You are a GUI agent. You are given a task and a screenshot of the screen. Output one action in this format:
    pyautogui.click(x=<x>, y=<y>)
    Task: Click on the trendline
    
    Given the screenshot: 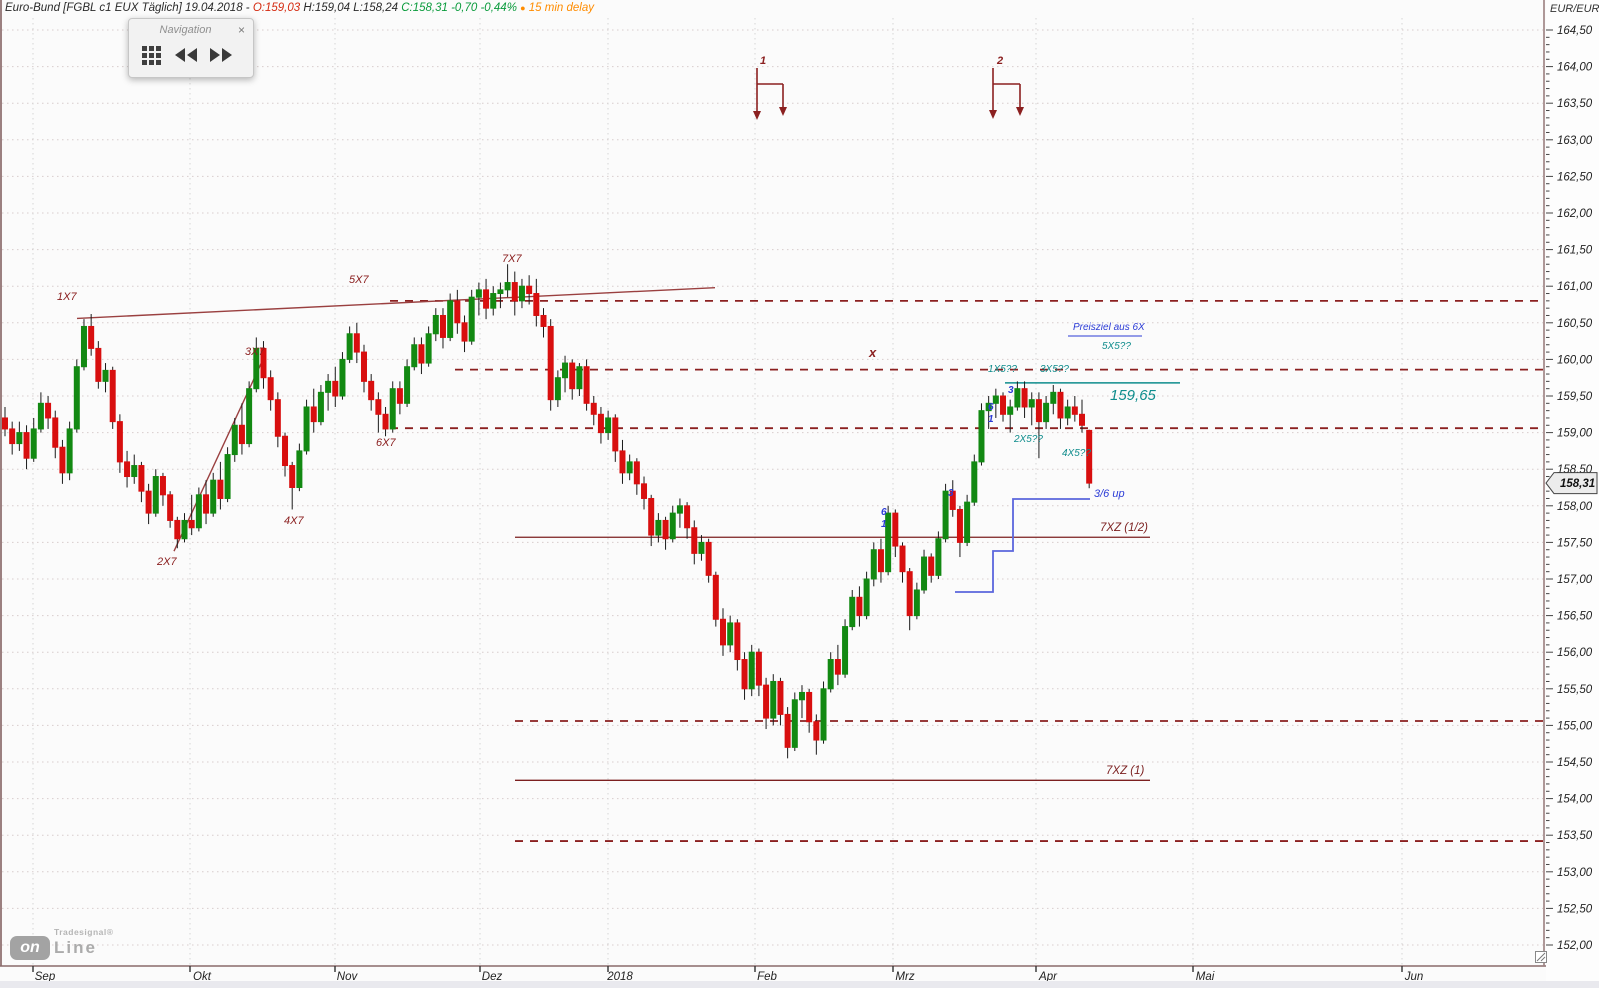 What is the action you would take?
    pyautogui.click(x=396, y=303)
    